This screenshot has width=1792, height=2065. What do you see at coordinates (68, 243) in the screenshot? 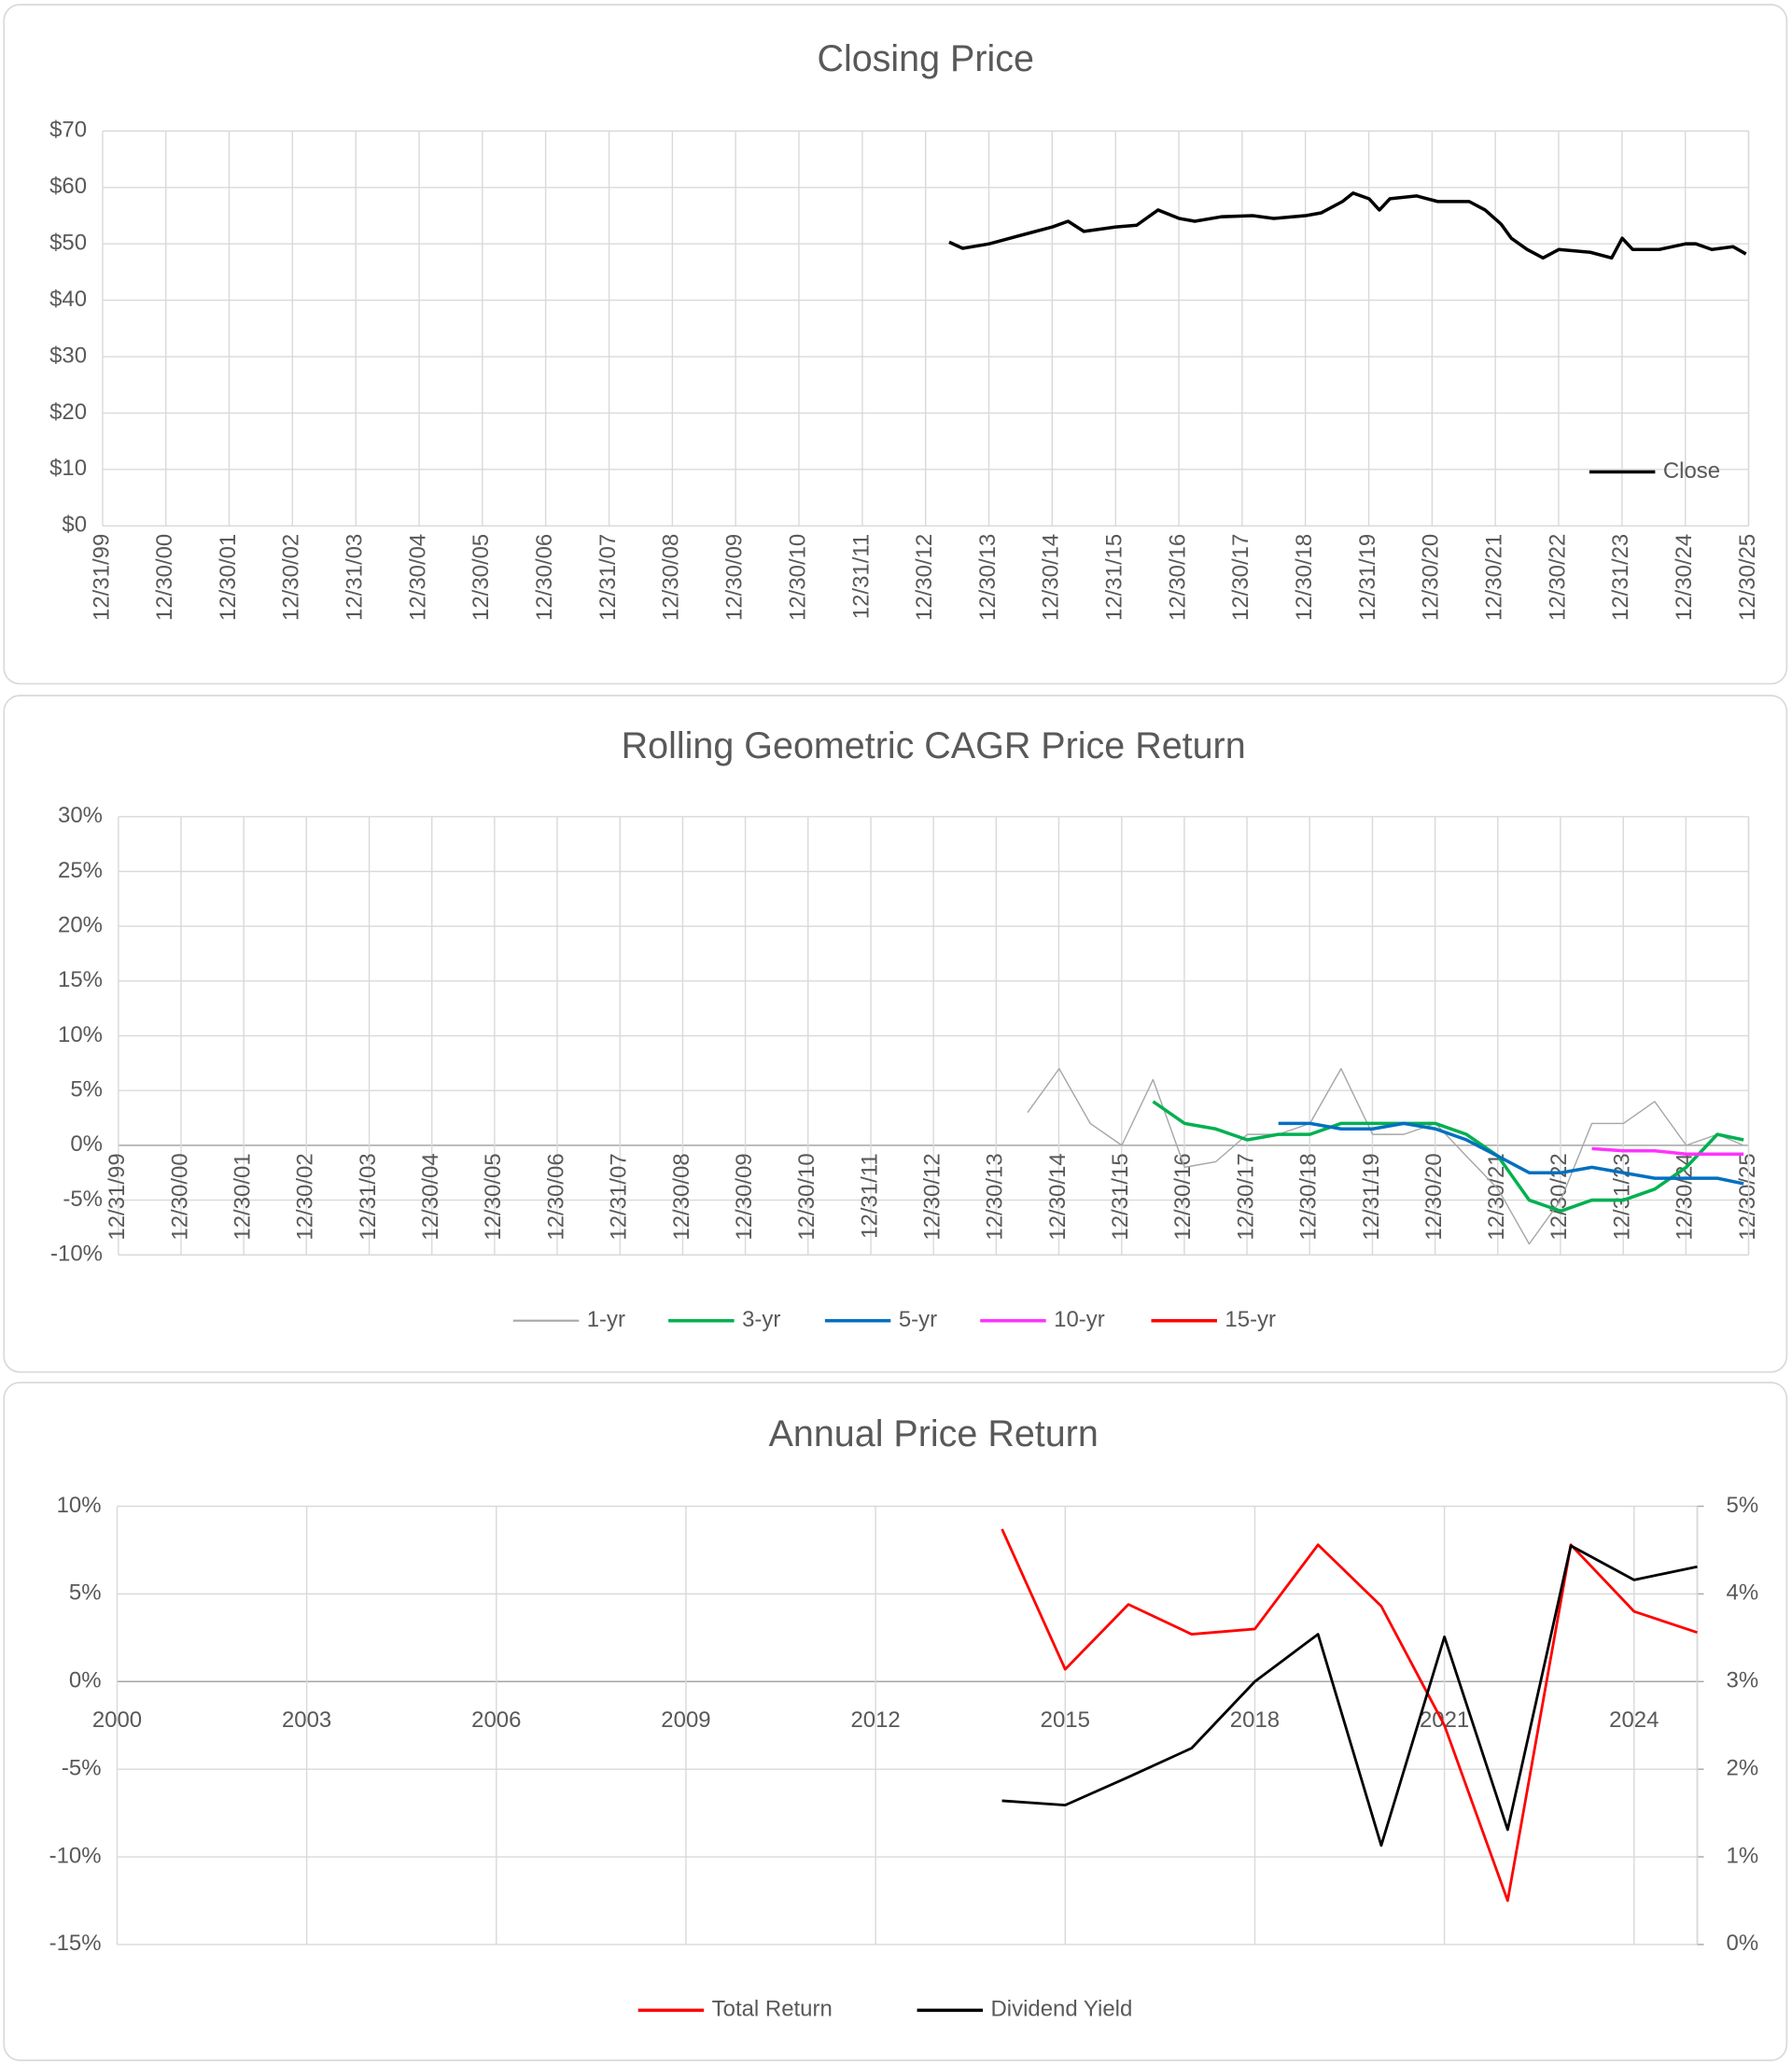
I see `y-tick-label: $50` at bounding box center [68, 243].